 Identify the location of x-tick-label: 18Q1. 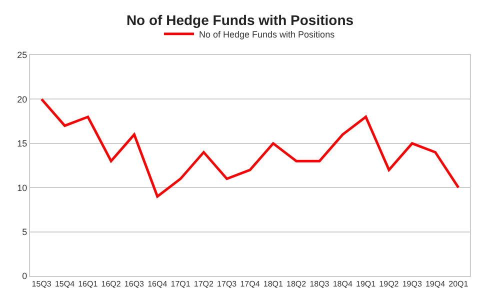
(273, 284).